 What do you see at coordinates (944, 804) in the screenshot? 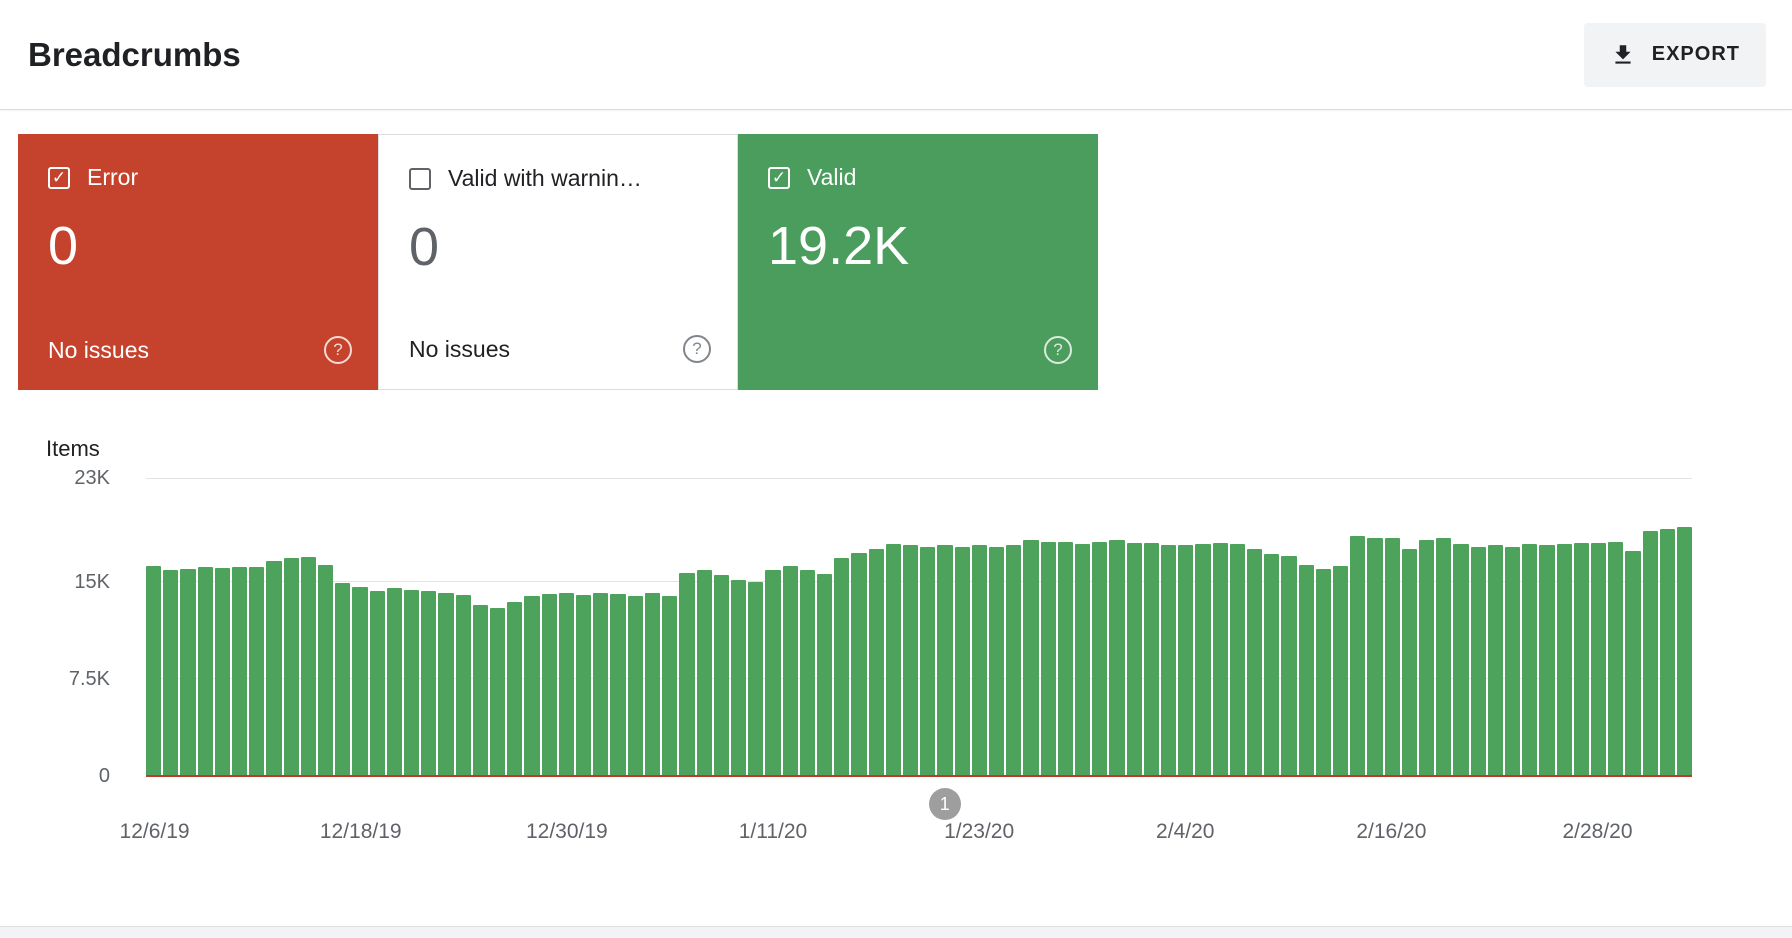
I see `annotation-marker-1: 1` at bounding box center [944, 804].